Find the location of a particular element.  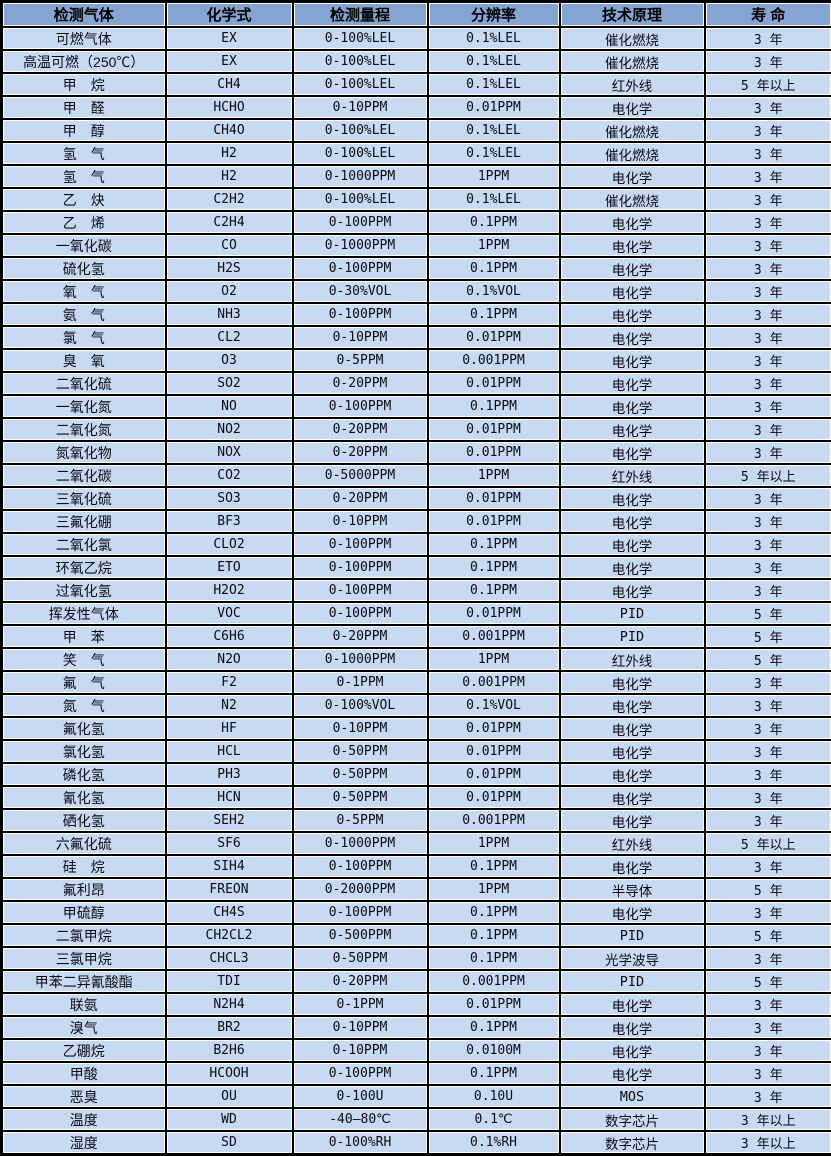

cell-chemical-formula: SIH4 is located at coordinates (229, 866).